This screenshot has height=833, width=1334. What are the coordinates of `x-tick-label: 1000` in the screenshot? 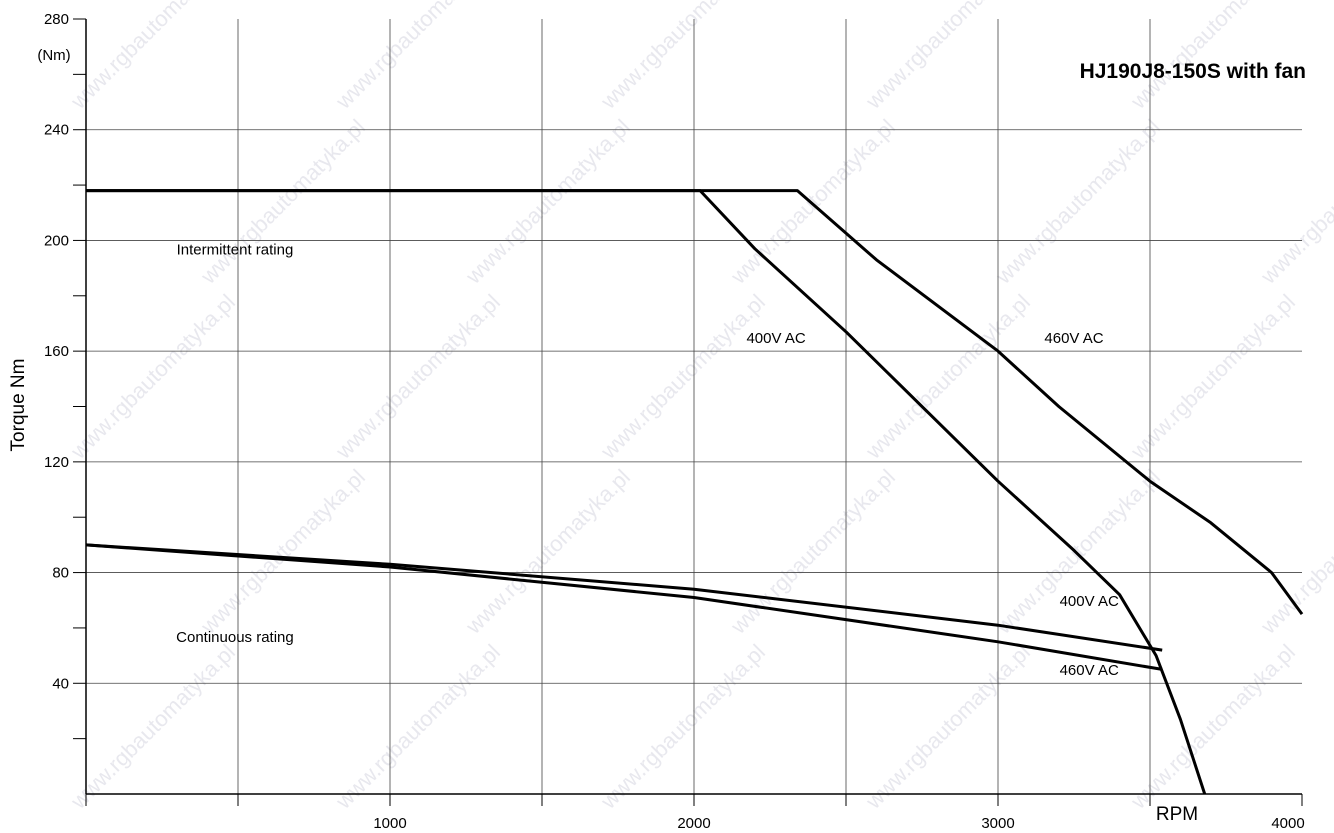 It's located at (389, 823).